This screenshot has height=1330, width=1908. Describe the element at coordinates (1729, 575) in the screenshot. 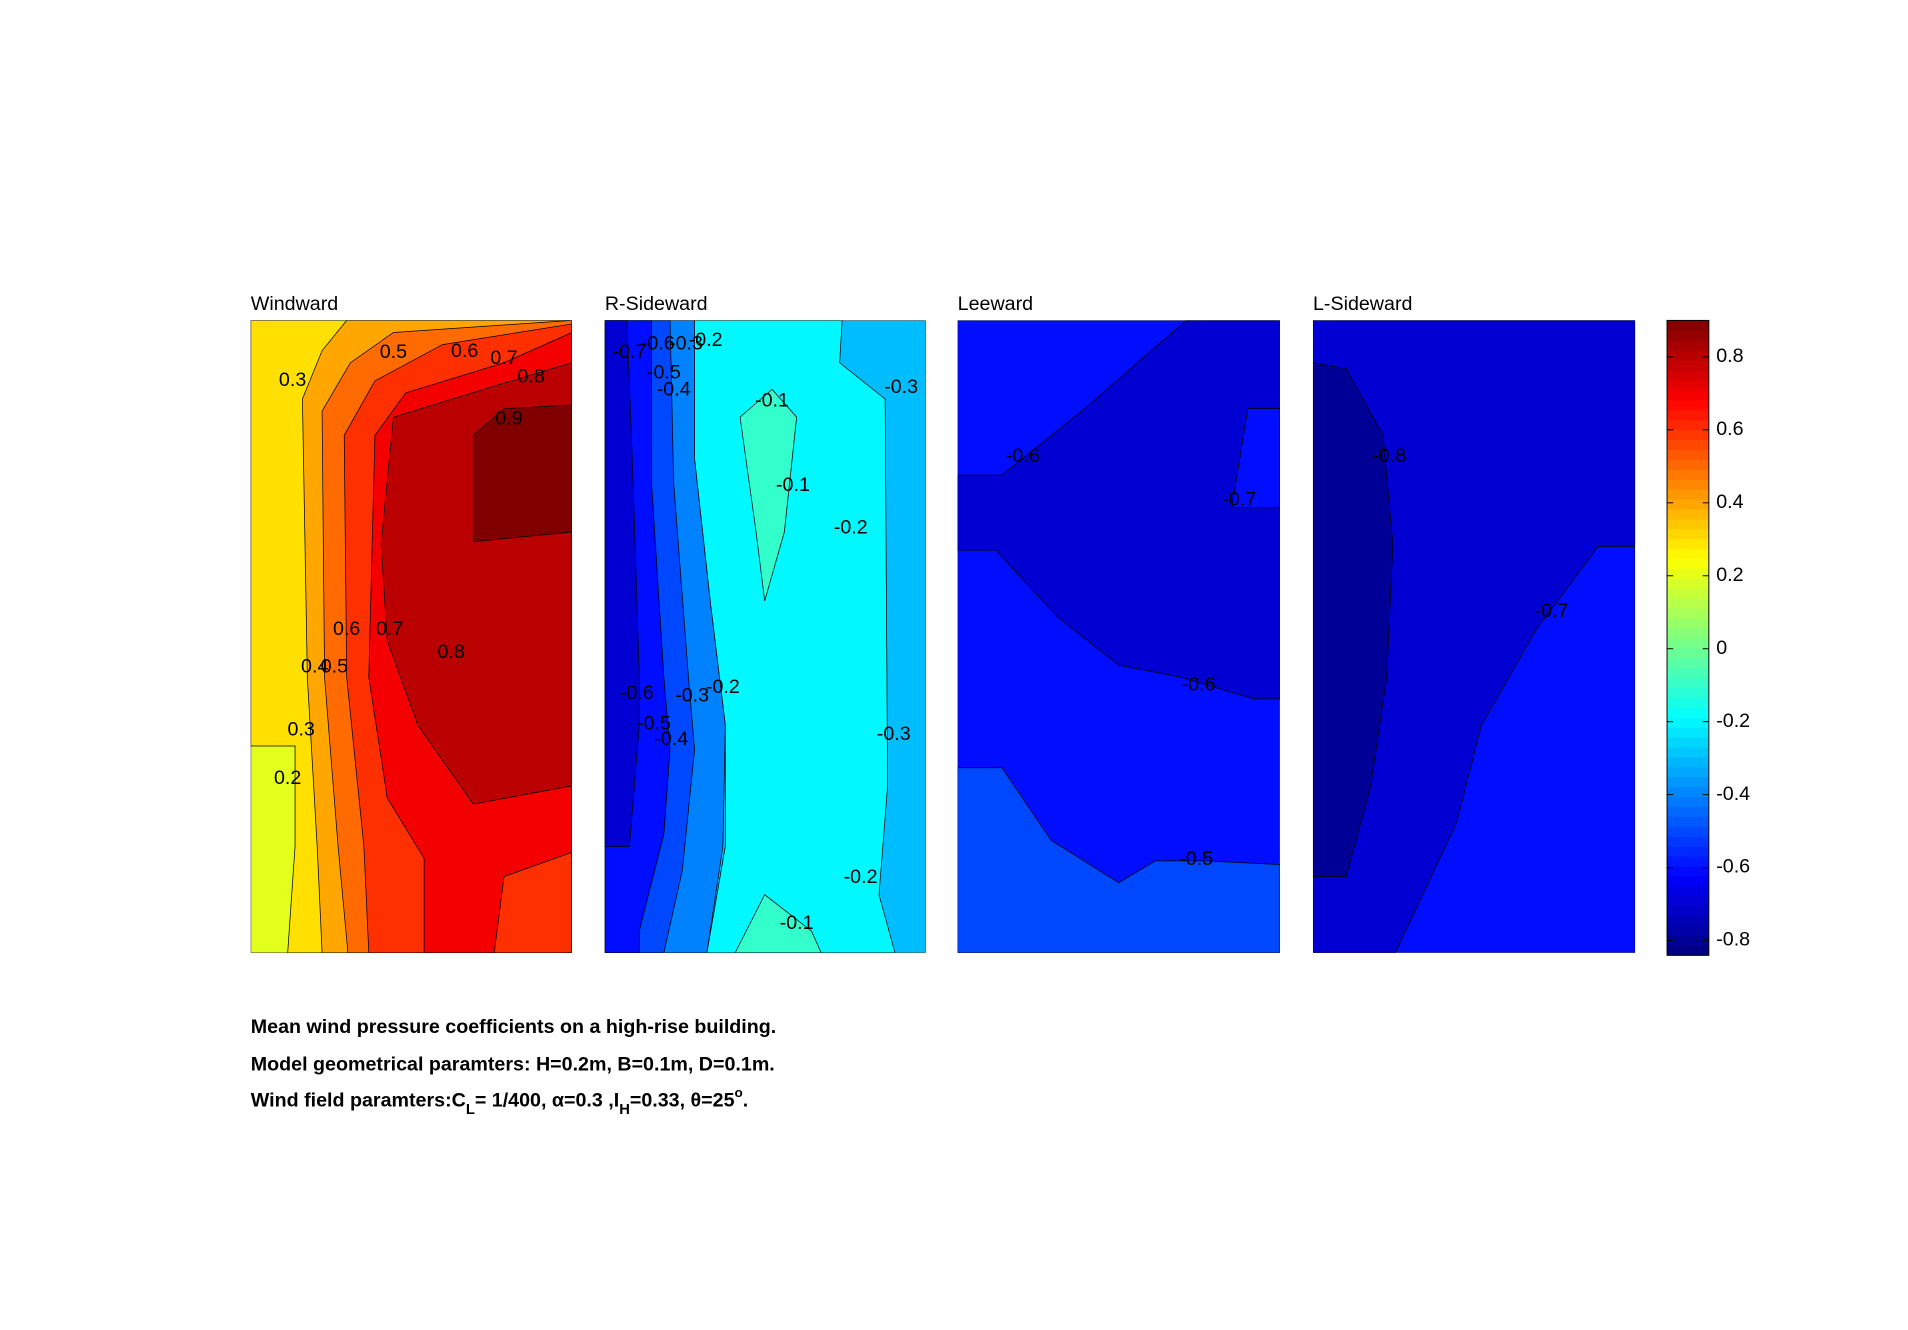

I see `colorbar-tick-label: 0.2` at that location.